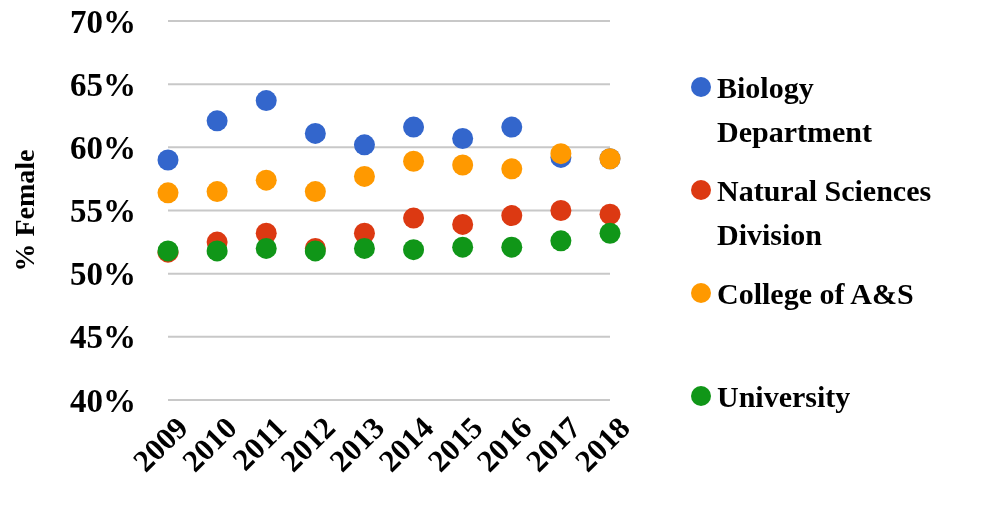  What do you see at coordinates (103, 21) in the screenshot?
I see `y-tick-label: 70%` at bounding box center [103, 21].